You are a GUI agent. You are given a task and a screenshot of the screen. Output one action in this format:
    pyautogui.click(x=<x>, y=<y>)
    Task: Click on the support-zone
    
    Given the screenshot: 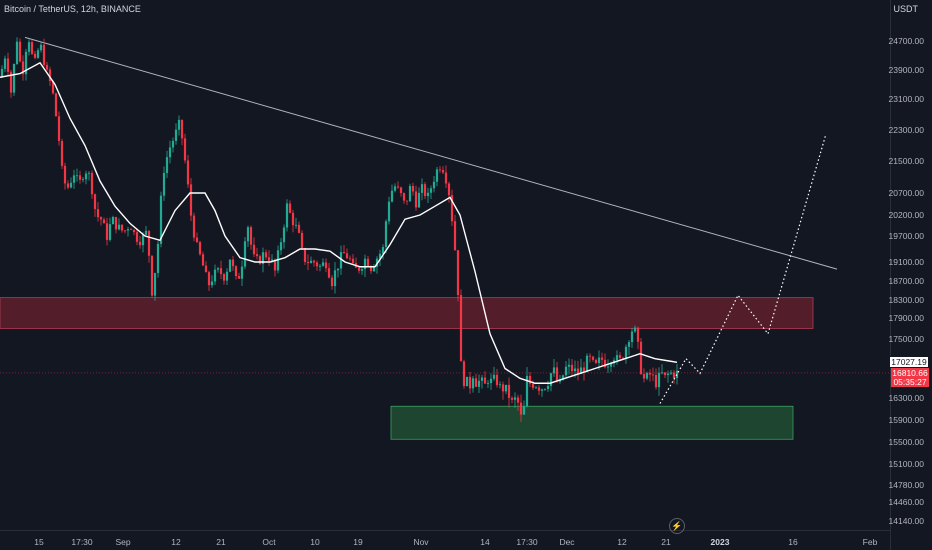 What is the action you would take?
    pyautogui.click(x=592, y=422)
    